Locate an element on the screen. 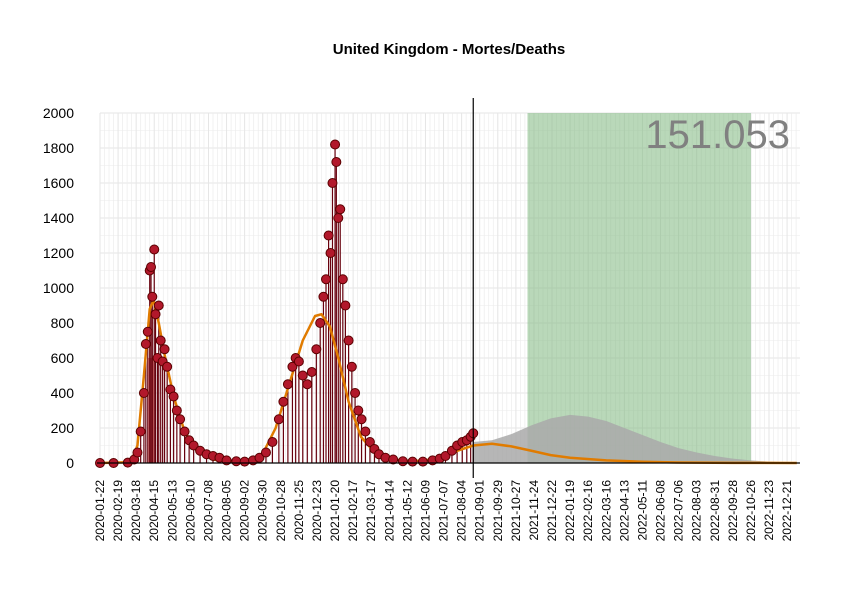 This screenshot has height=600, width=850. y-tick-label: 600 is located at coordinates (63, 358).